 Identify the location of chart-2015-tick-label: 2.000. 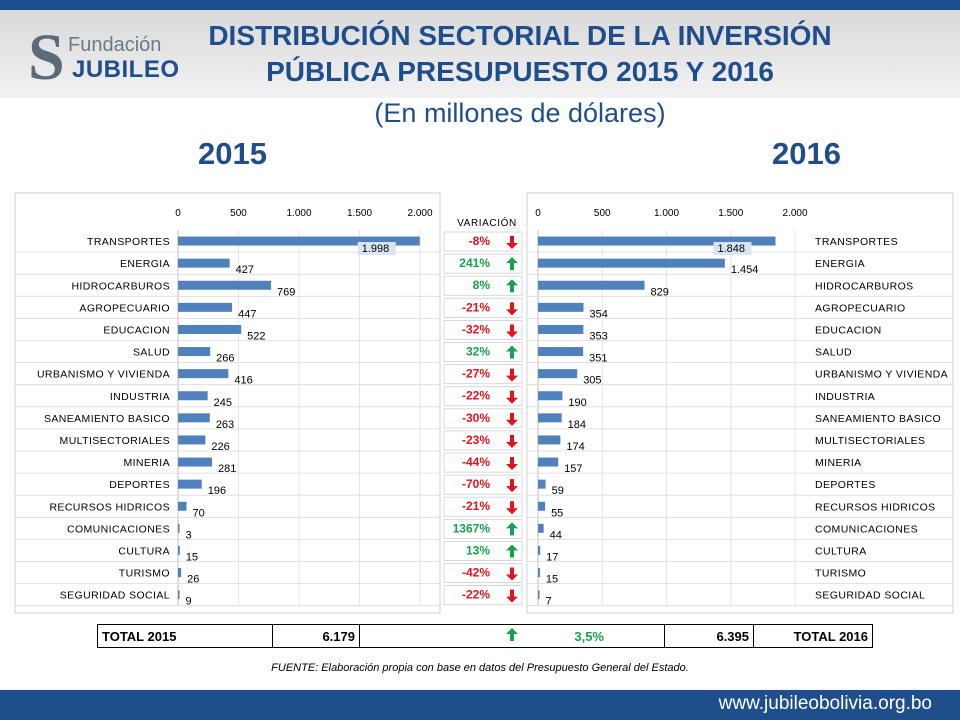
(419, 213).